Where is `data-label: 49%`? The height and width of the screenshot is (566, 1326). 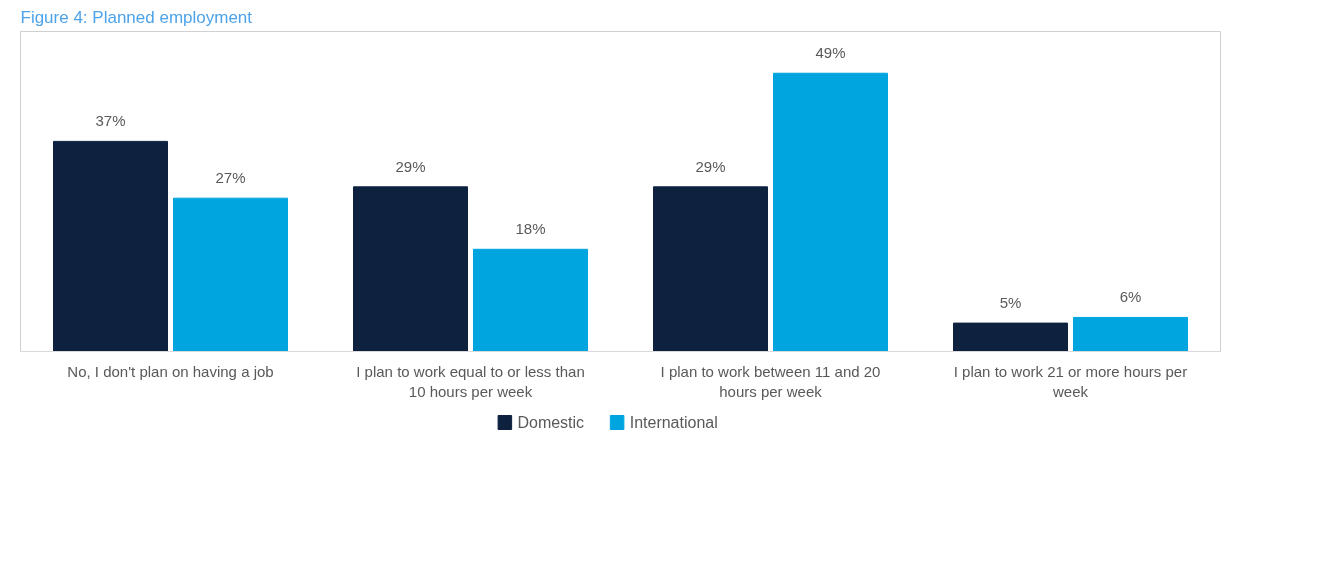
data-label: 49% is located at coordinates (830, 53).